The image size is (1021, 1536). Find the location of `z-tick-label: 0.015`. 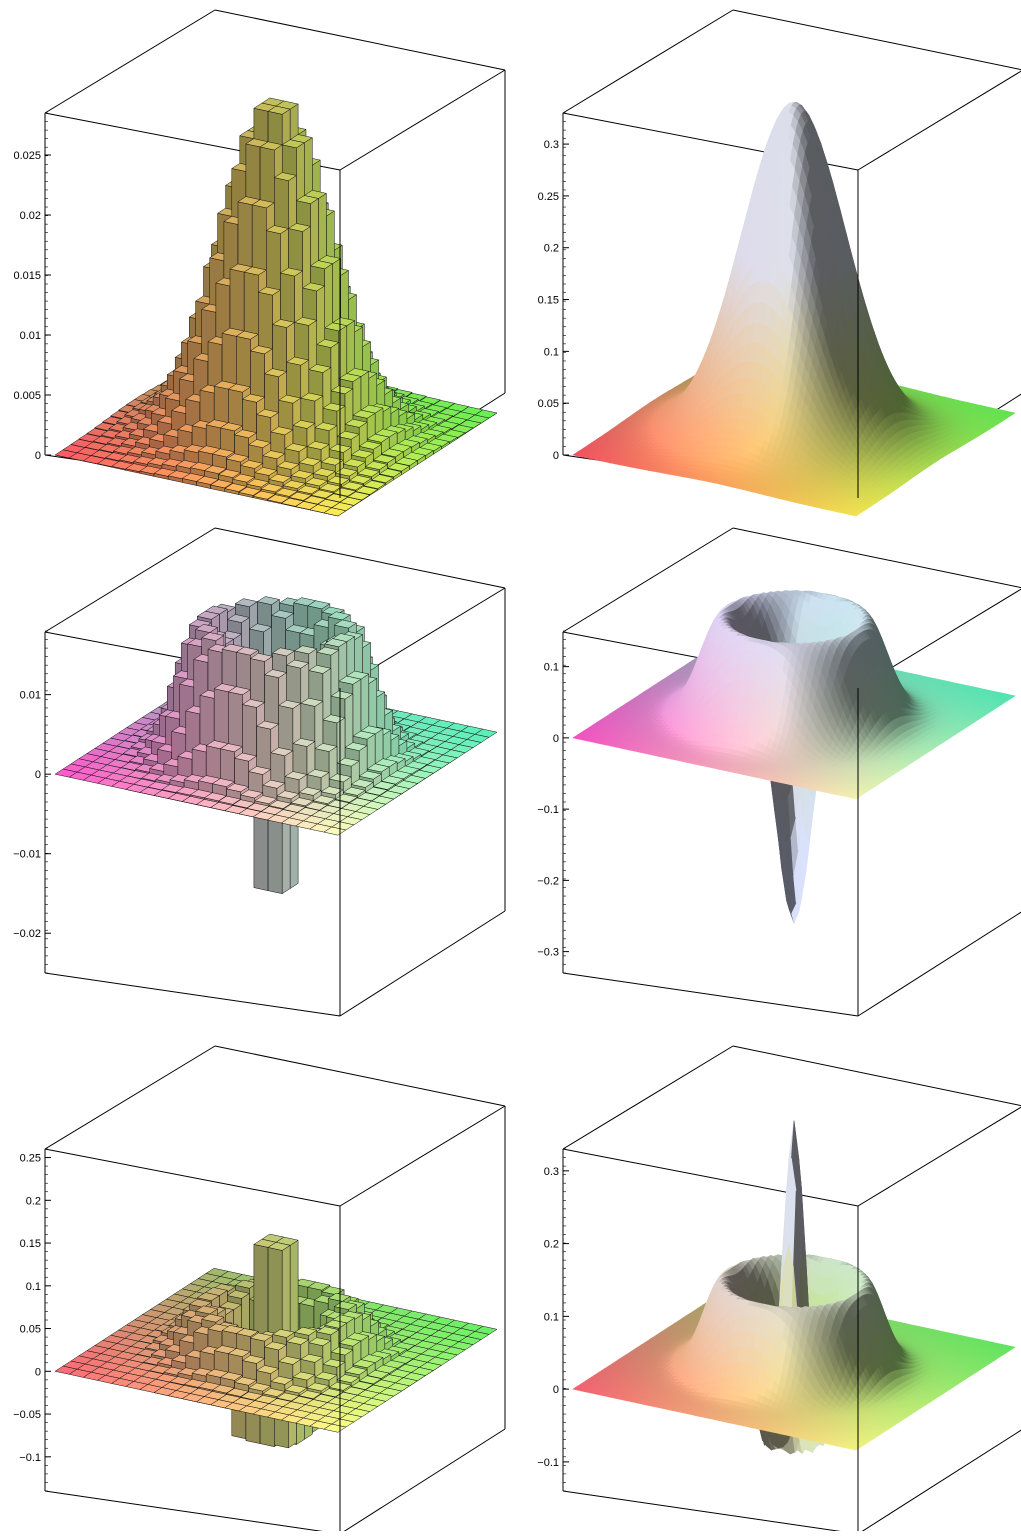

z-tick-label: 0.015 is located at coordinates (27, 276).